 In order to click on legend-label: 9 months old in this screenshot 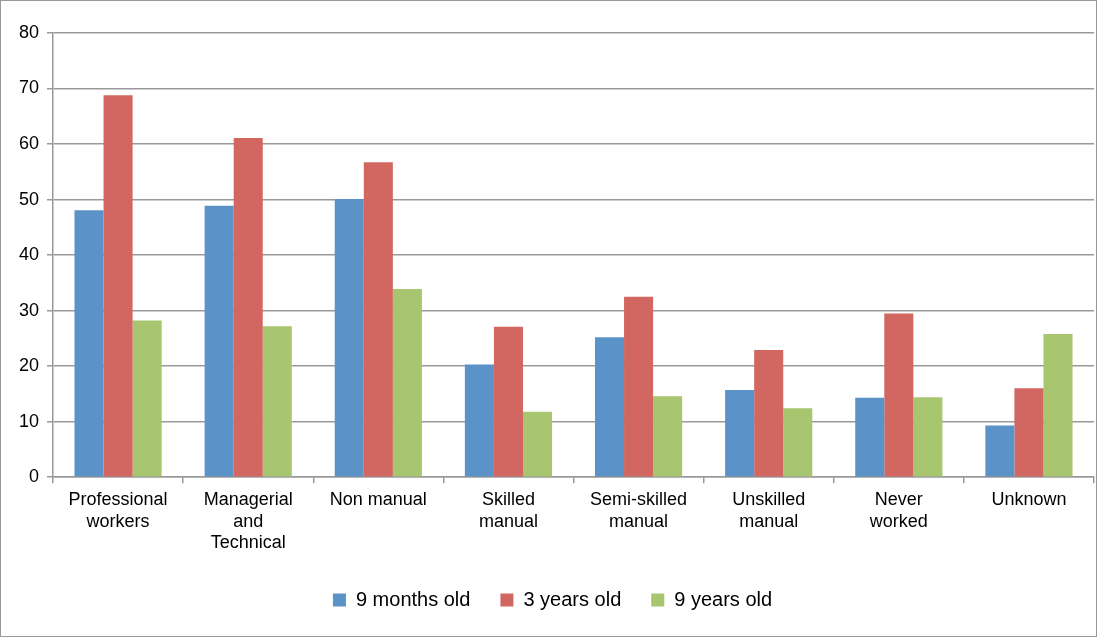, I will do `click(413, 598)`.